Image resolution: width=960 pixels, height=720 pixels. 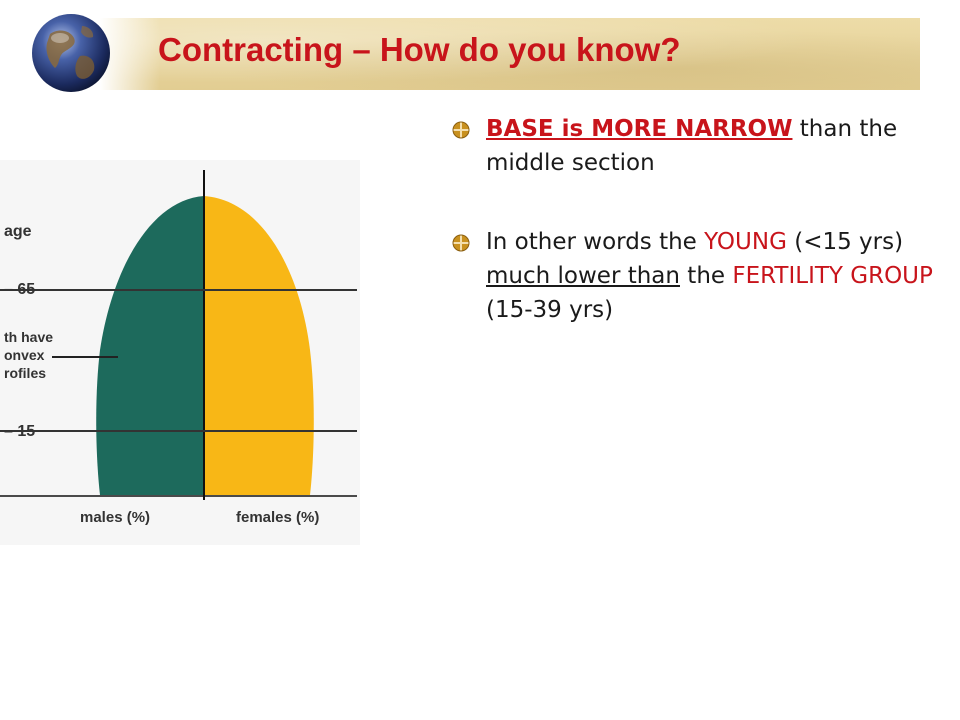 What do you see at coordinates (25, 373) in the screenshot?
I see `annotation-line-3: rofiles` at bounding box center [25, 373].